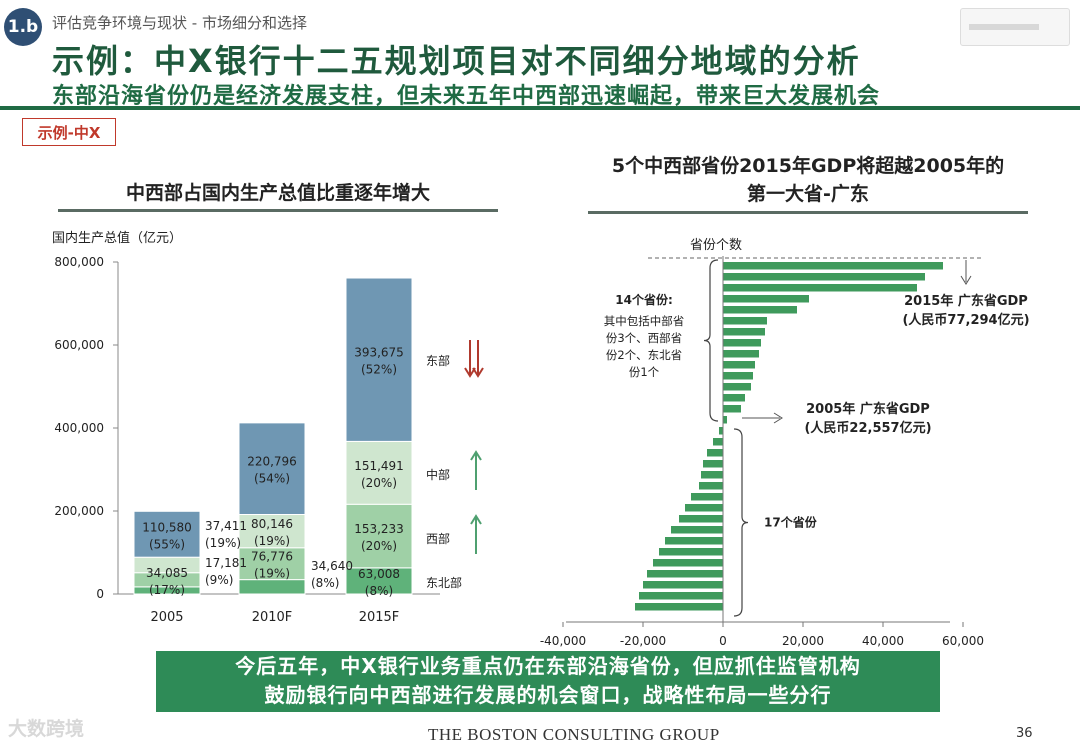  I want to click on x-tick-label: 2010F, so click(272, 617).